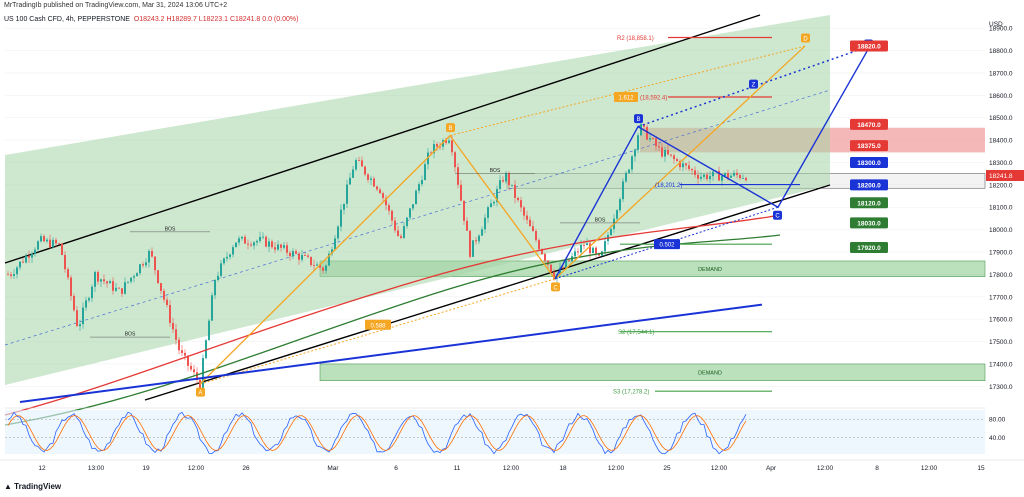 The width and height of the screenshot is (1024, 497). I want to click on harmonic-orange-point-label: C, so click(555, 288).